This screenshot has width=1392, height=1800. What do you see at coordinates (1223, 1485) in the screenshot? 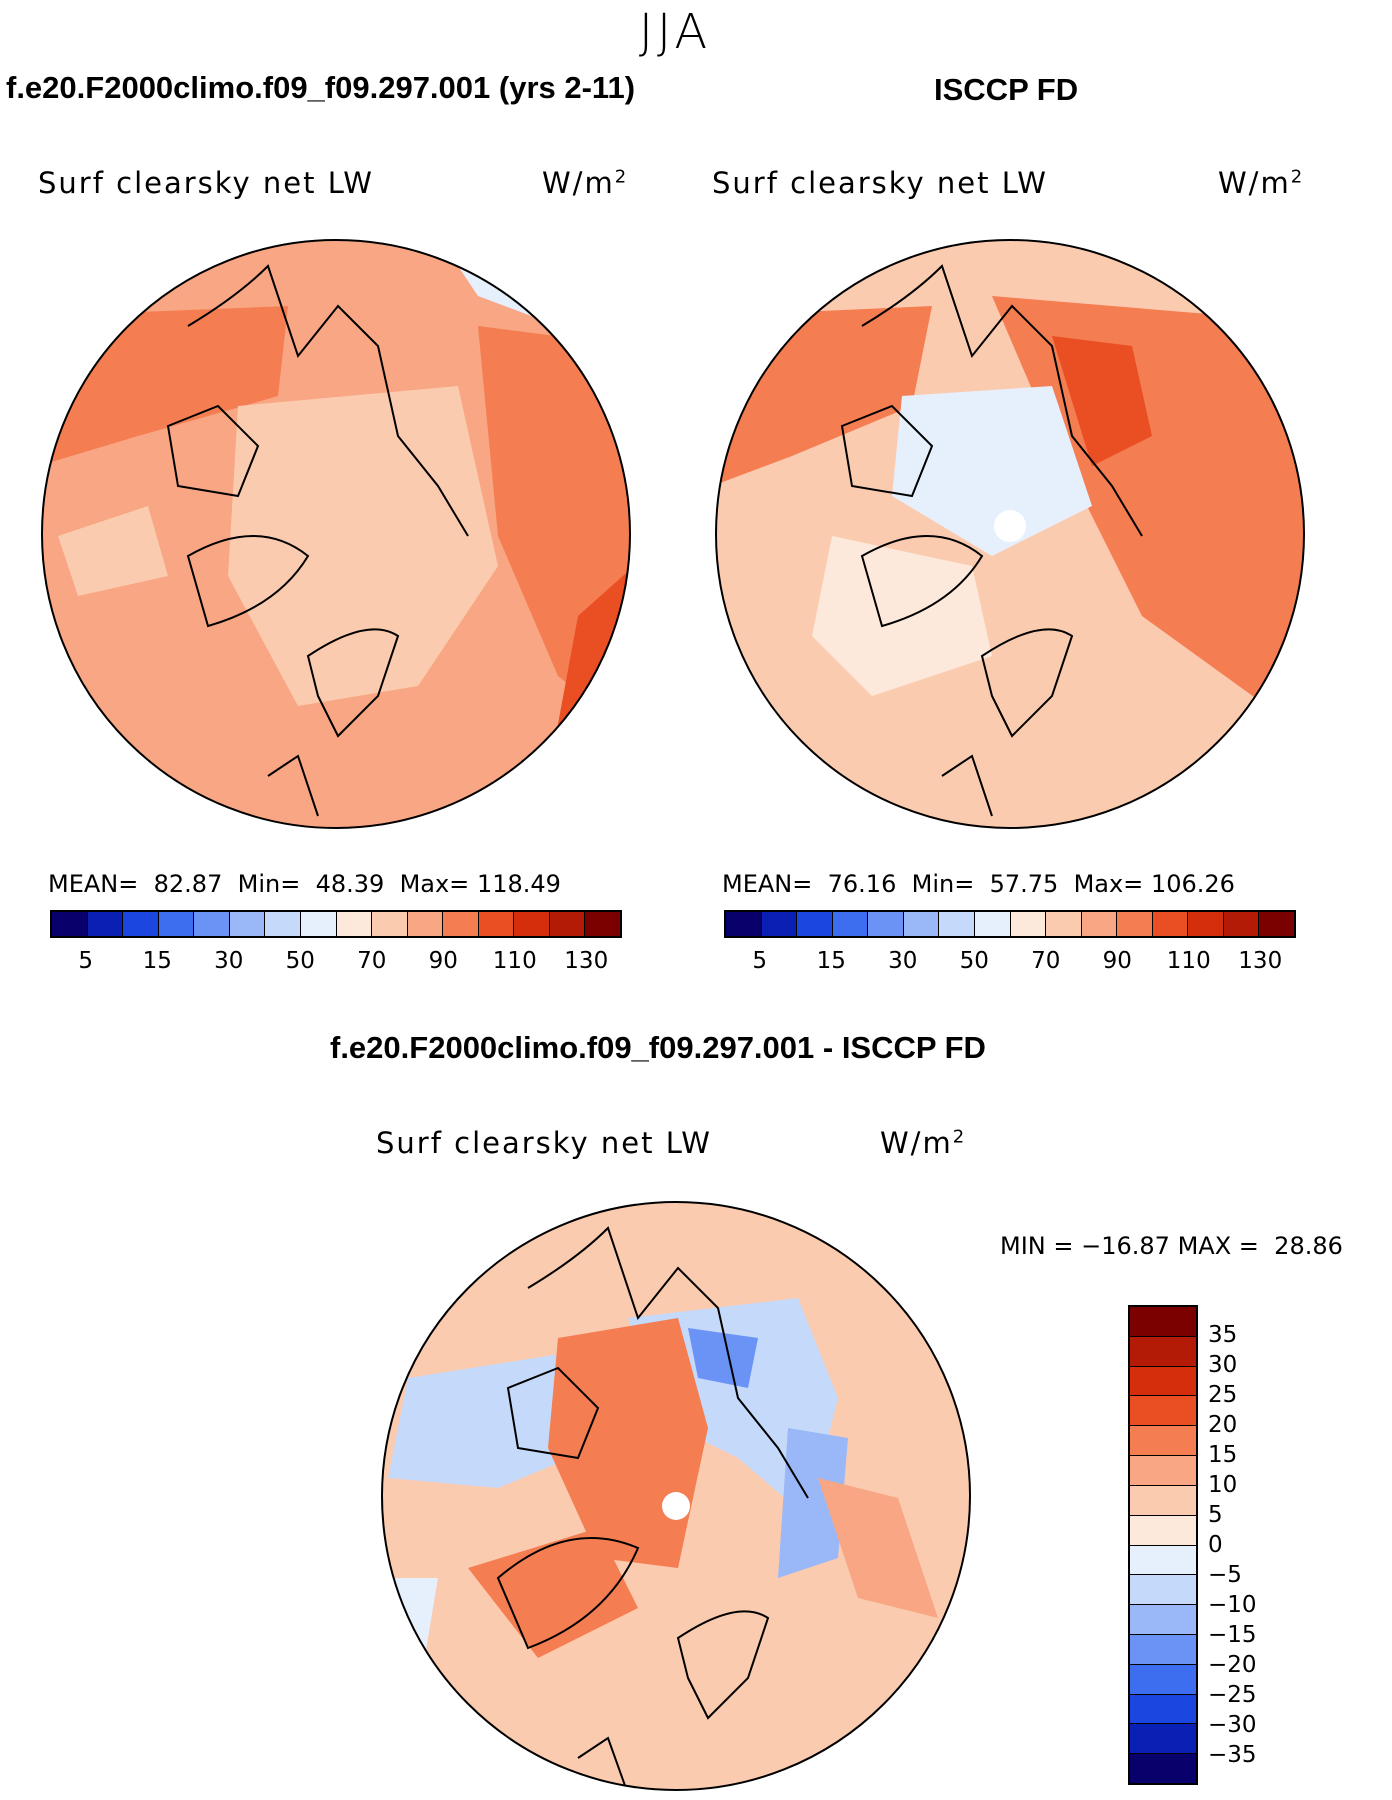
I see `colorbar-tick-label: 10` at bounding box center [1223, 1485].